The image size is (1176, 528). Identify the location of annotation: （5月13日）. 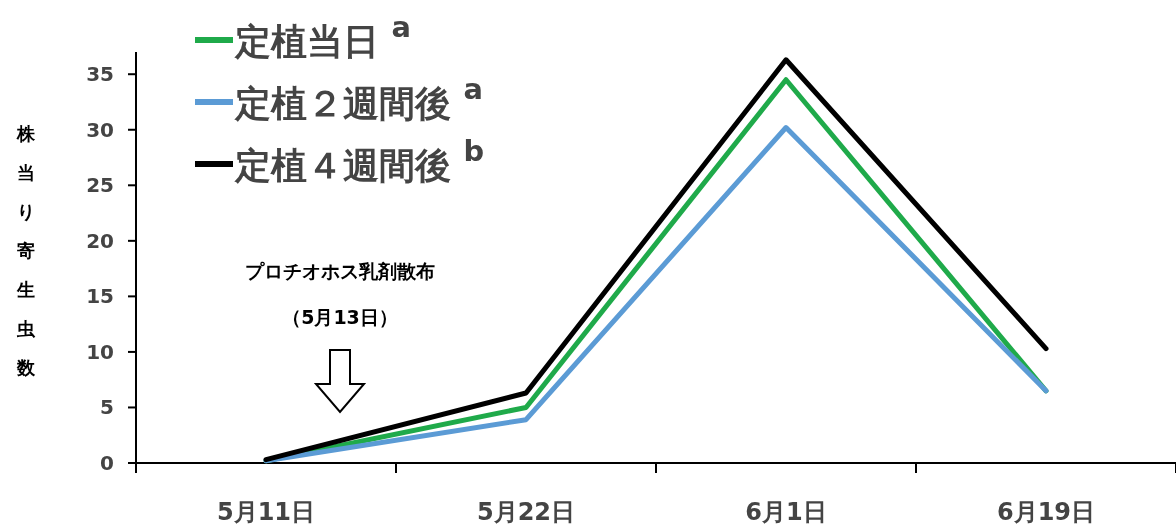
(340, 317).